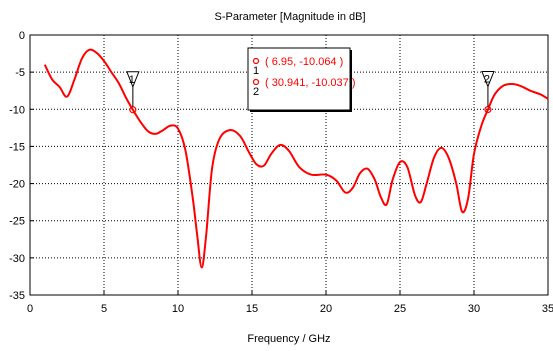 This screenshot has height=351, width=553. Describe the element at coordinates (178, 309) in the screenshot. I see `x-tick-label: 10` at that location.